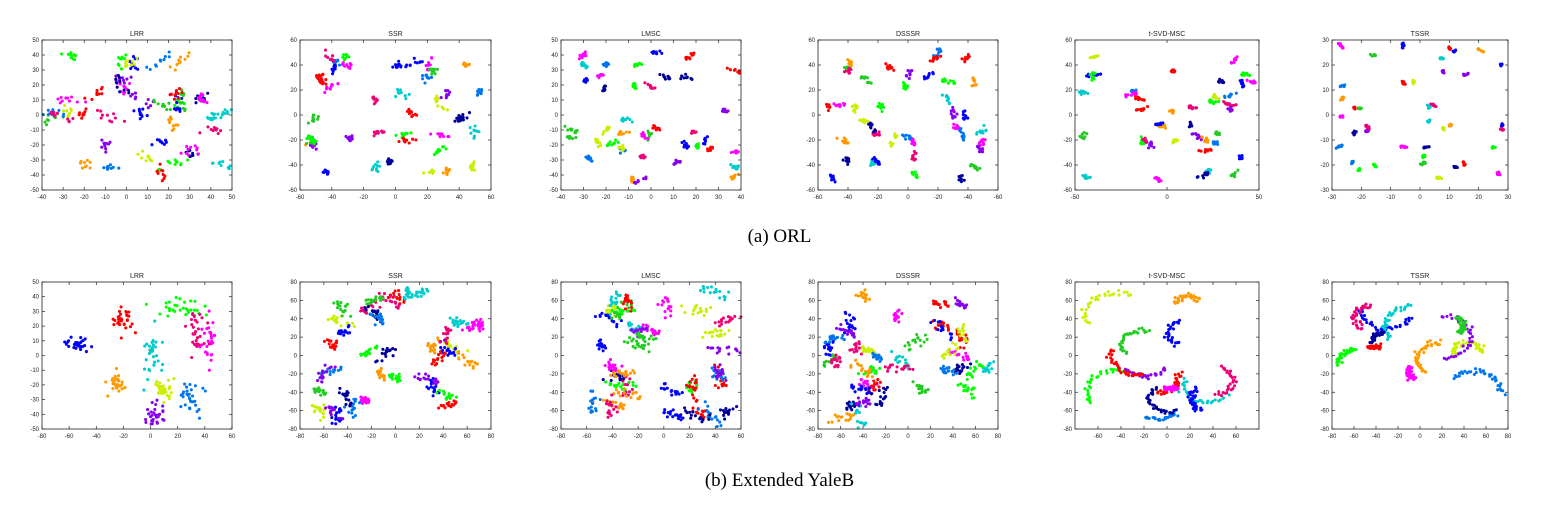 The image size is (1559, 505). I want to click on x-tick-label: 60, so click(741, 437).